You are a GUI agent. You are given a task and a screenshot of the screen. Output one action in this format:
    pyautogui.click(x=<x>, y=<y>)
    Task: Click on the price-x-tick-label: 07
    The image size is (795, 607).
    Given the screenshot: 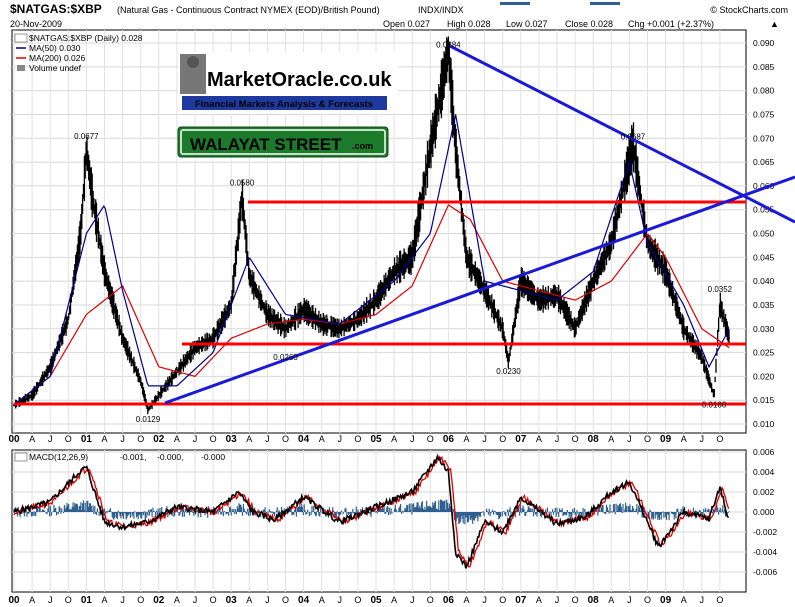 What is the action you would take?
    pyautogui.click(x=521, y=439)
    